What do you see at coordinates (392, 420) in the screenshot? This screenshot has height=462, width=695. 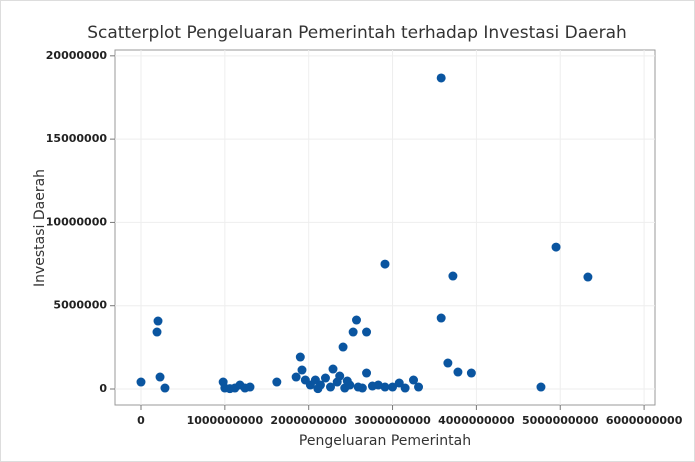 I see `x-tick-label: 3000000000` at bounding box center [392, 420].